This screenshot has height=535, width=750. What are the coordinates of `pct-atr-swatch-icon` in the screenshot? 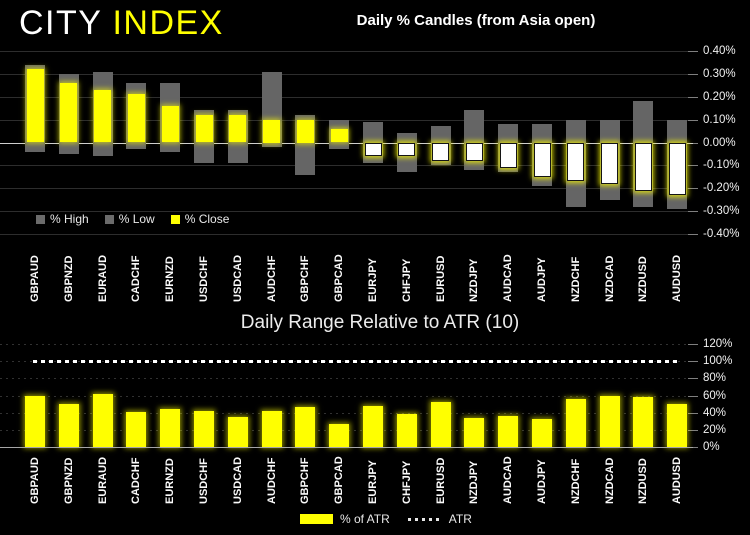 It's located at (316, 519).